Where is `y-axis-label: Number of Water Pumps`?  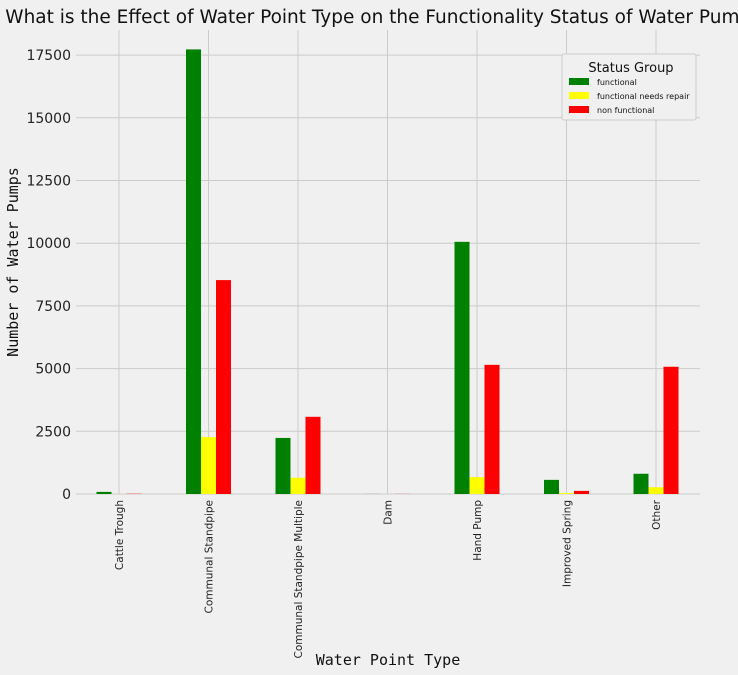 y-axis-label: Number of Water Pumps is located at coordinates (13, 262).